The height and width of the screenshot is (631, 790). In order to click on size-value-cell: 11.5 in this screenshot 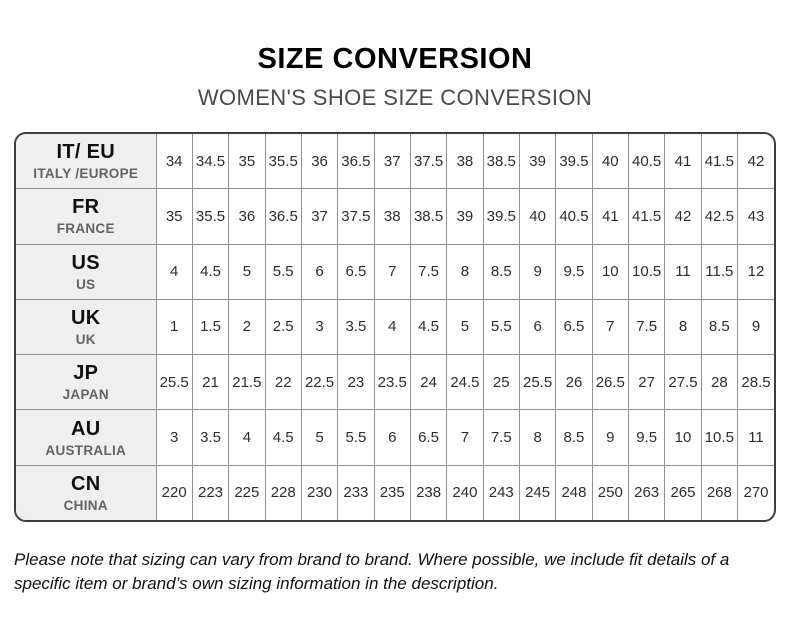, I will do `click(720, 272)`.